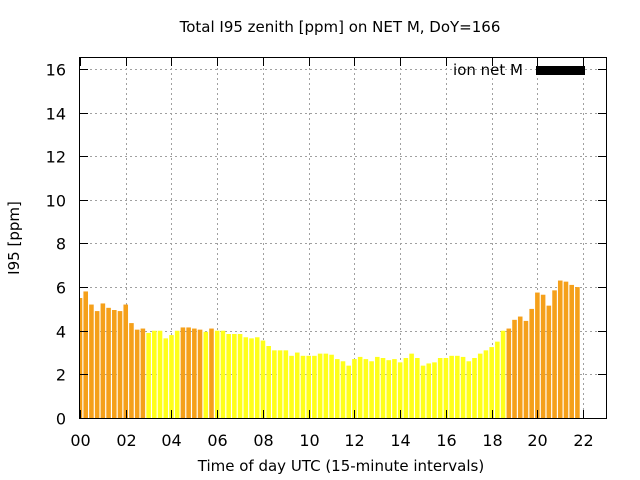  What do you see at coordinates (80, 440) in the screenshot?
I see `x-tick-label: 00` at bounding box center [80, 440].